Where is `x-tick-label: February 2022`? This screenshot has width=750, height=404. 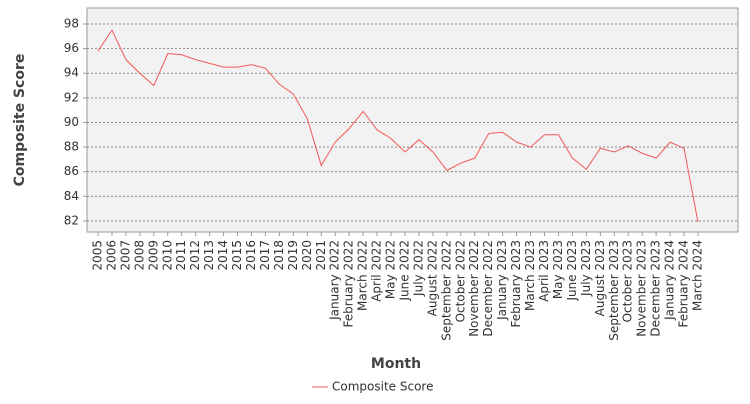
x-tick-label: February 2022 is located at coordinates (349, 284).